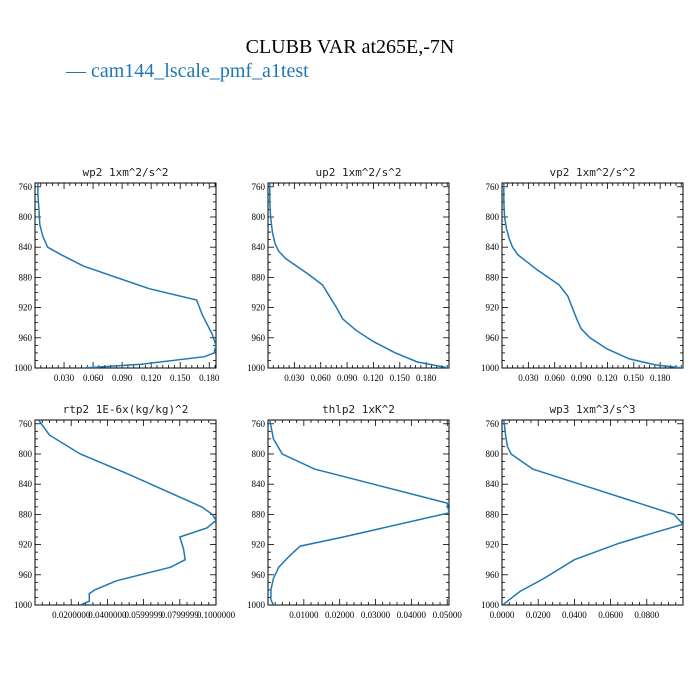 This screenshot has height=700, width=700. What do you see at coordinates (180, 615) in the screenshot?
I see `x-tick-label: 0.0799999` at bounding box center [180, 615].